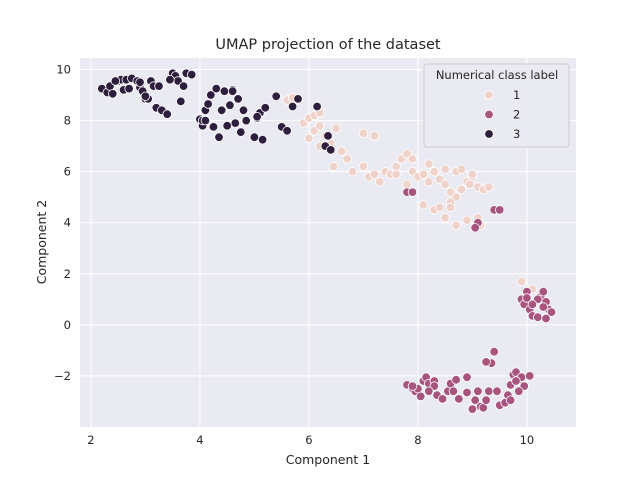 The image size is (640, 480). I want to click on y-tick-label: 6, so click(67, 172).